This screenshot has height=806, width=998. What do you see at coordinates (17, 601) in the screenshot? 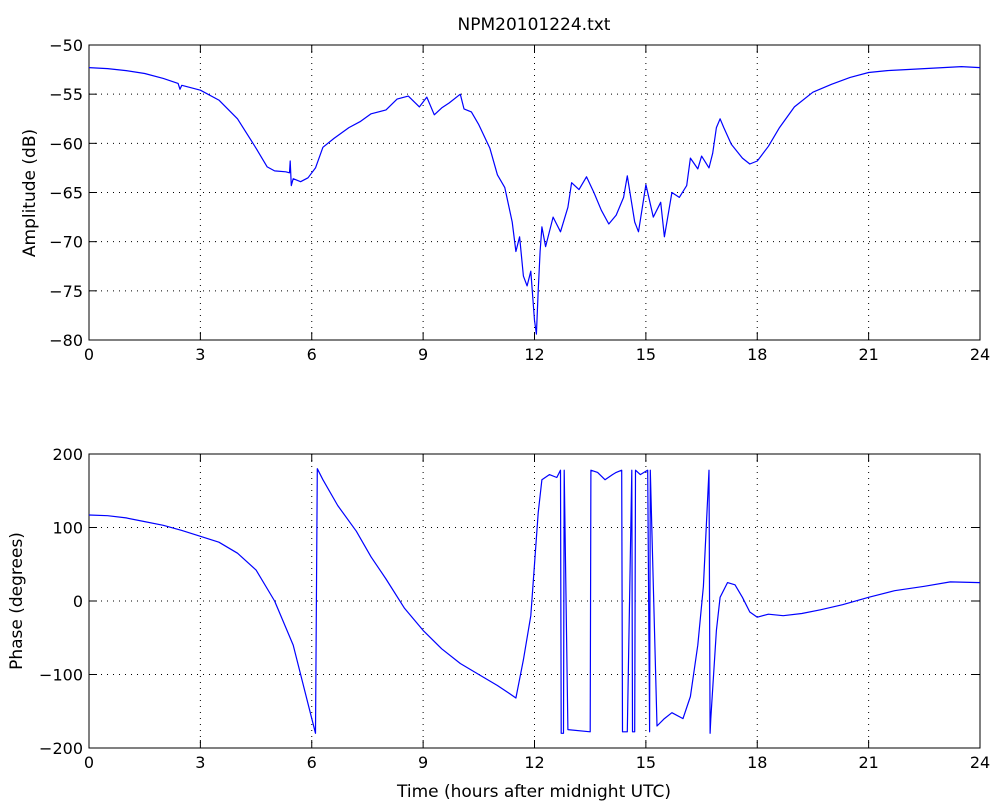
I see `phase-y-axis-label: Phase (degrees)` at bounding box center [17, 601].